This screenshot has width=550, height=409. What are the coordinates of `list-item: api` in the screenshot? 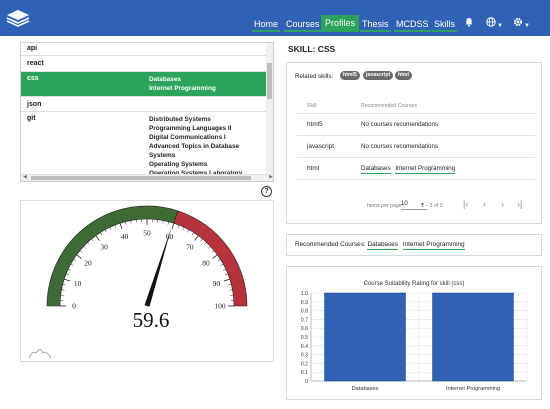 It's located at (144, 49).